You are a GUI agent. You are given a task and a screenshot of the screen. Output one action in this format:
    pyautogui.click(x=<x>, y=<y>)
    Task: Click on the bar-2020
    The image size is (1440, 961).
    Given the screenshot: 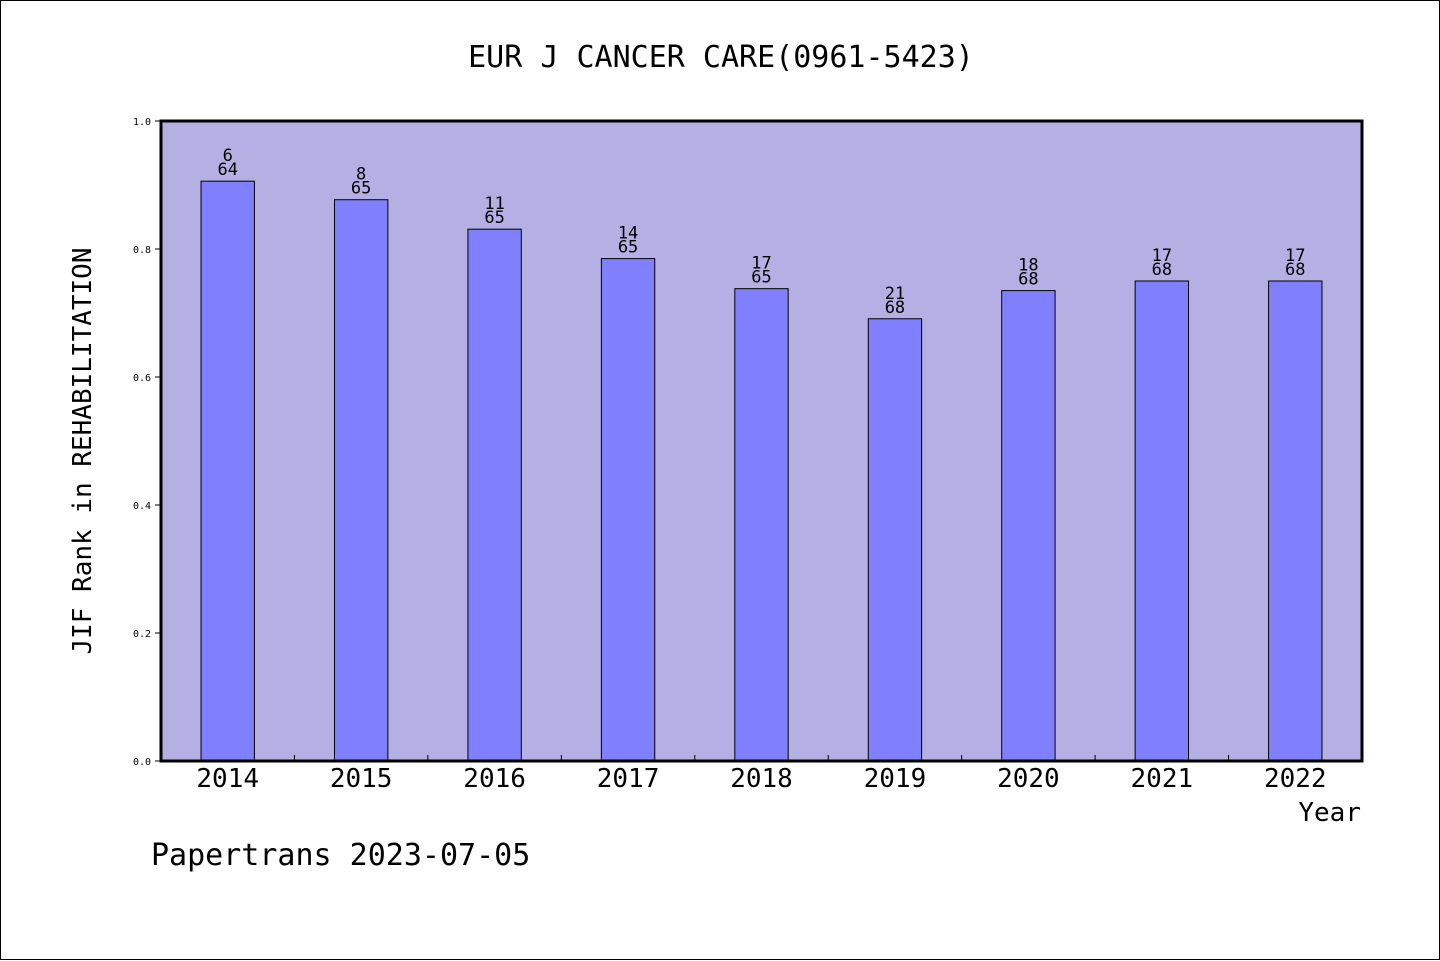 What is the action you would take?
    pyautogui.click(x=1028, y=526)
    